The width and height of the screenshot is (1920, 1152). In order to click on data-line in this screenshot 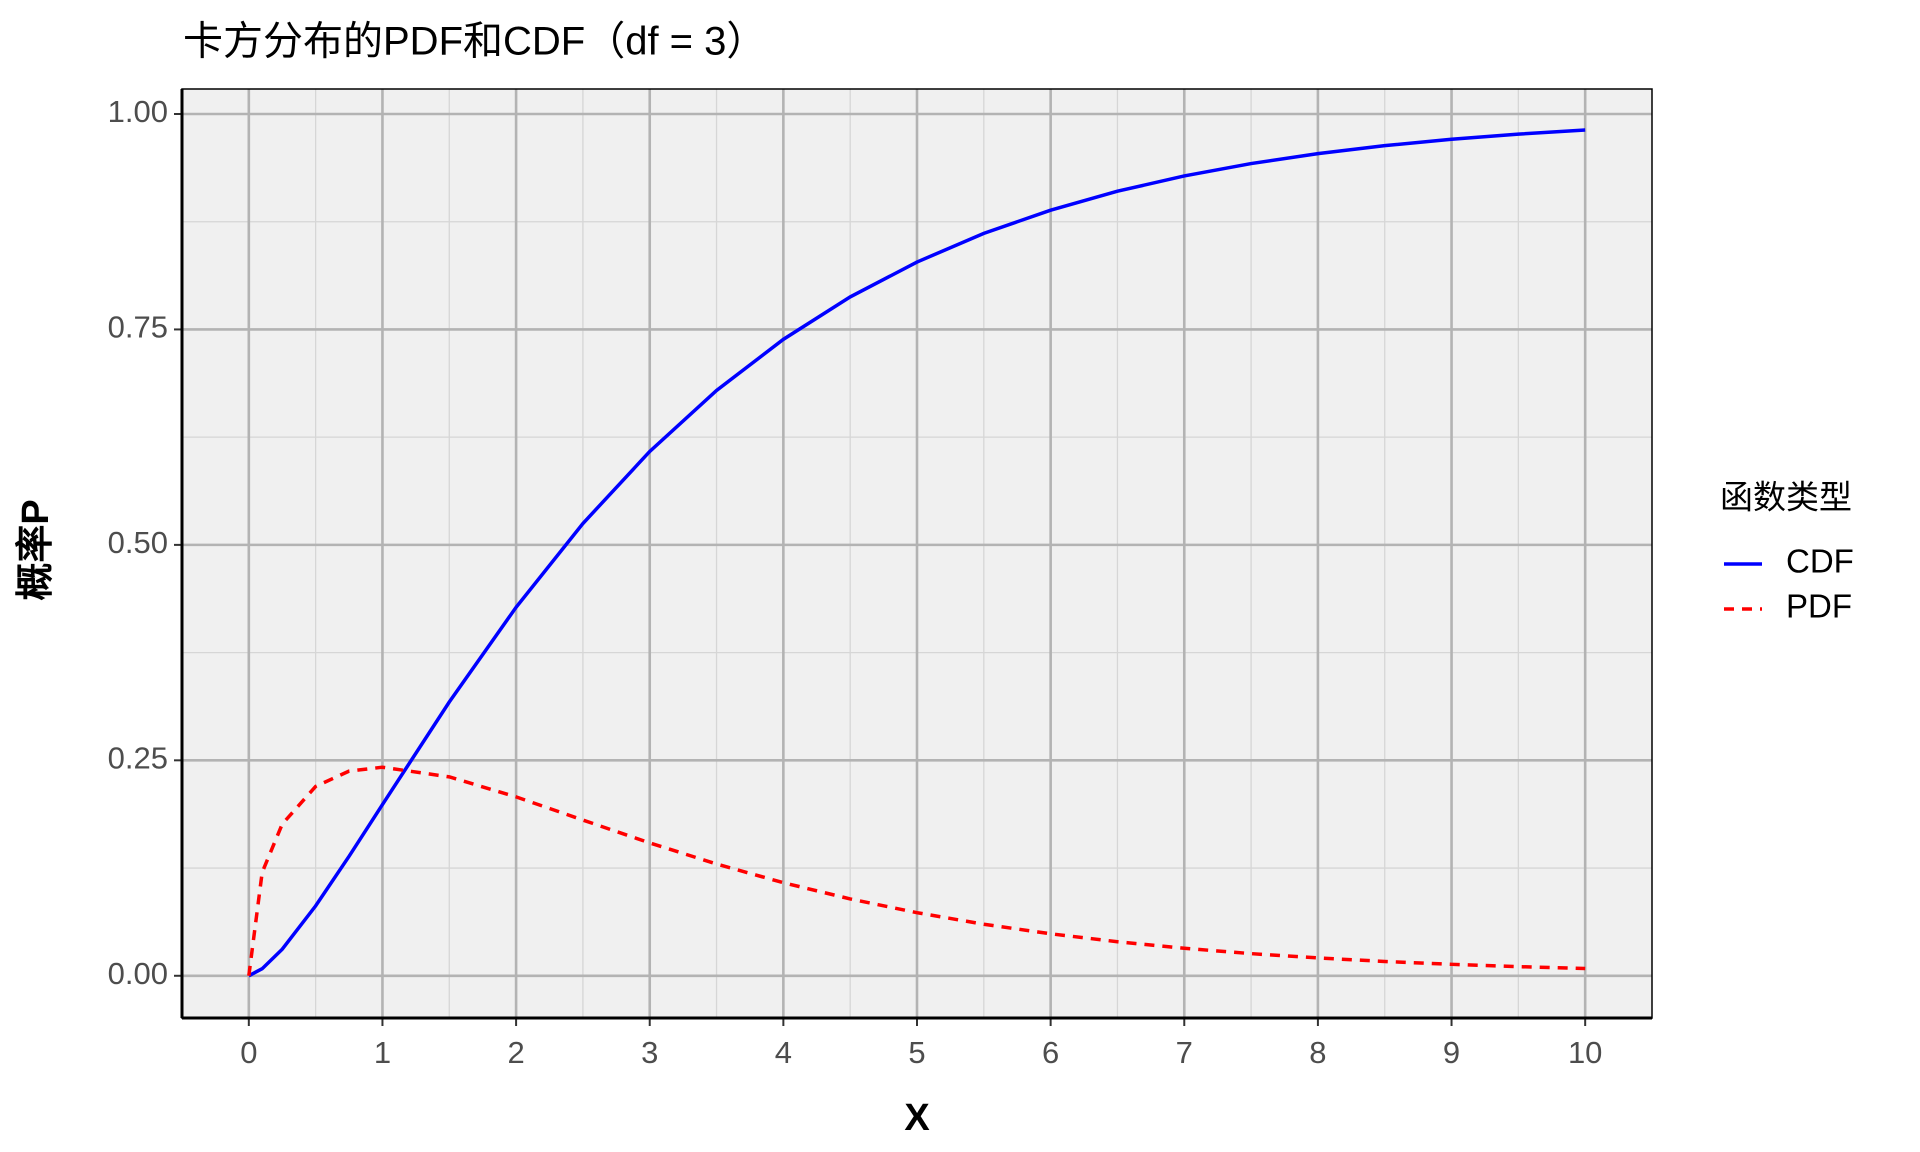, I will do `click(916, 870)`.